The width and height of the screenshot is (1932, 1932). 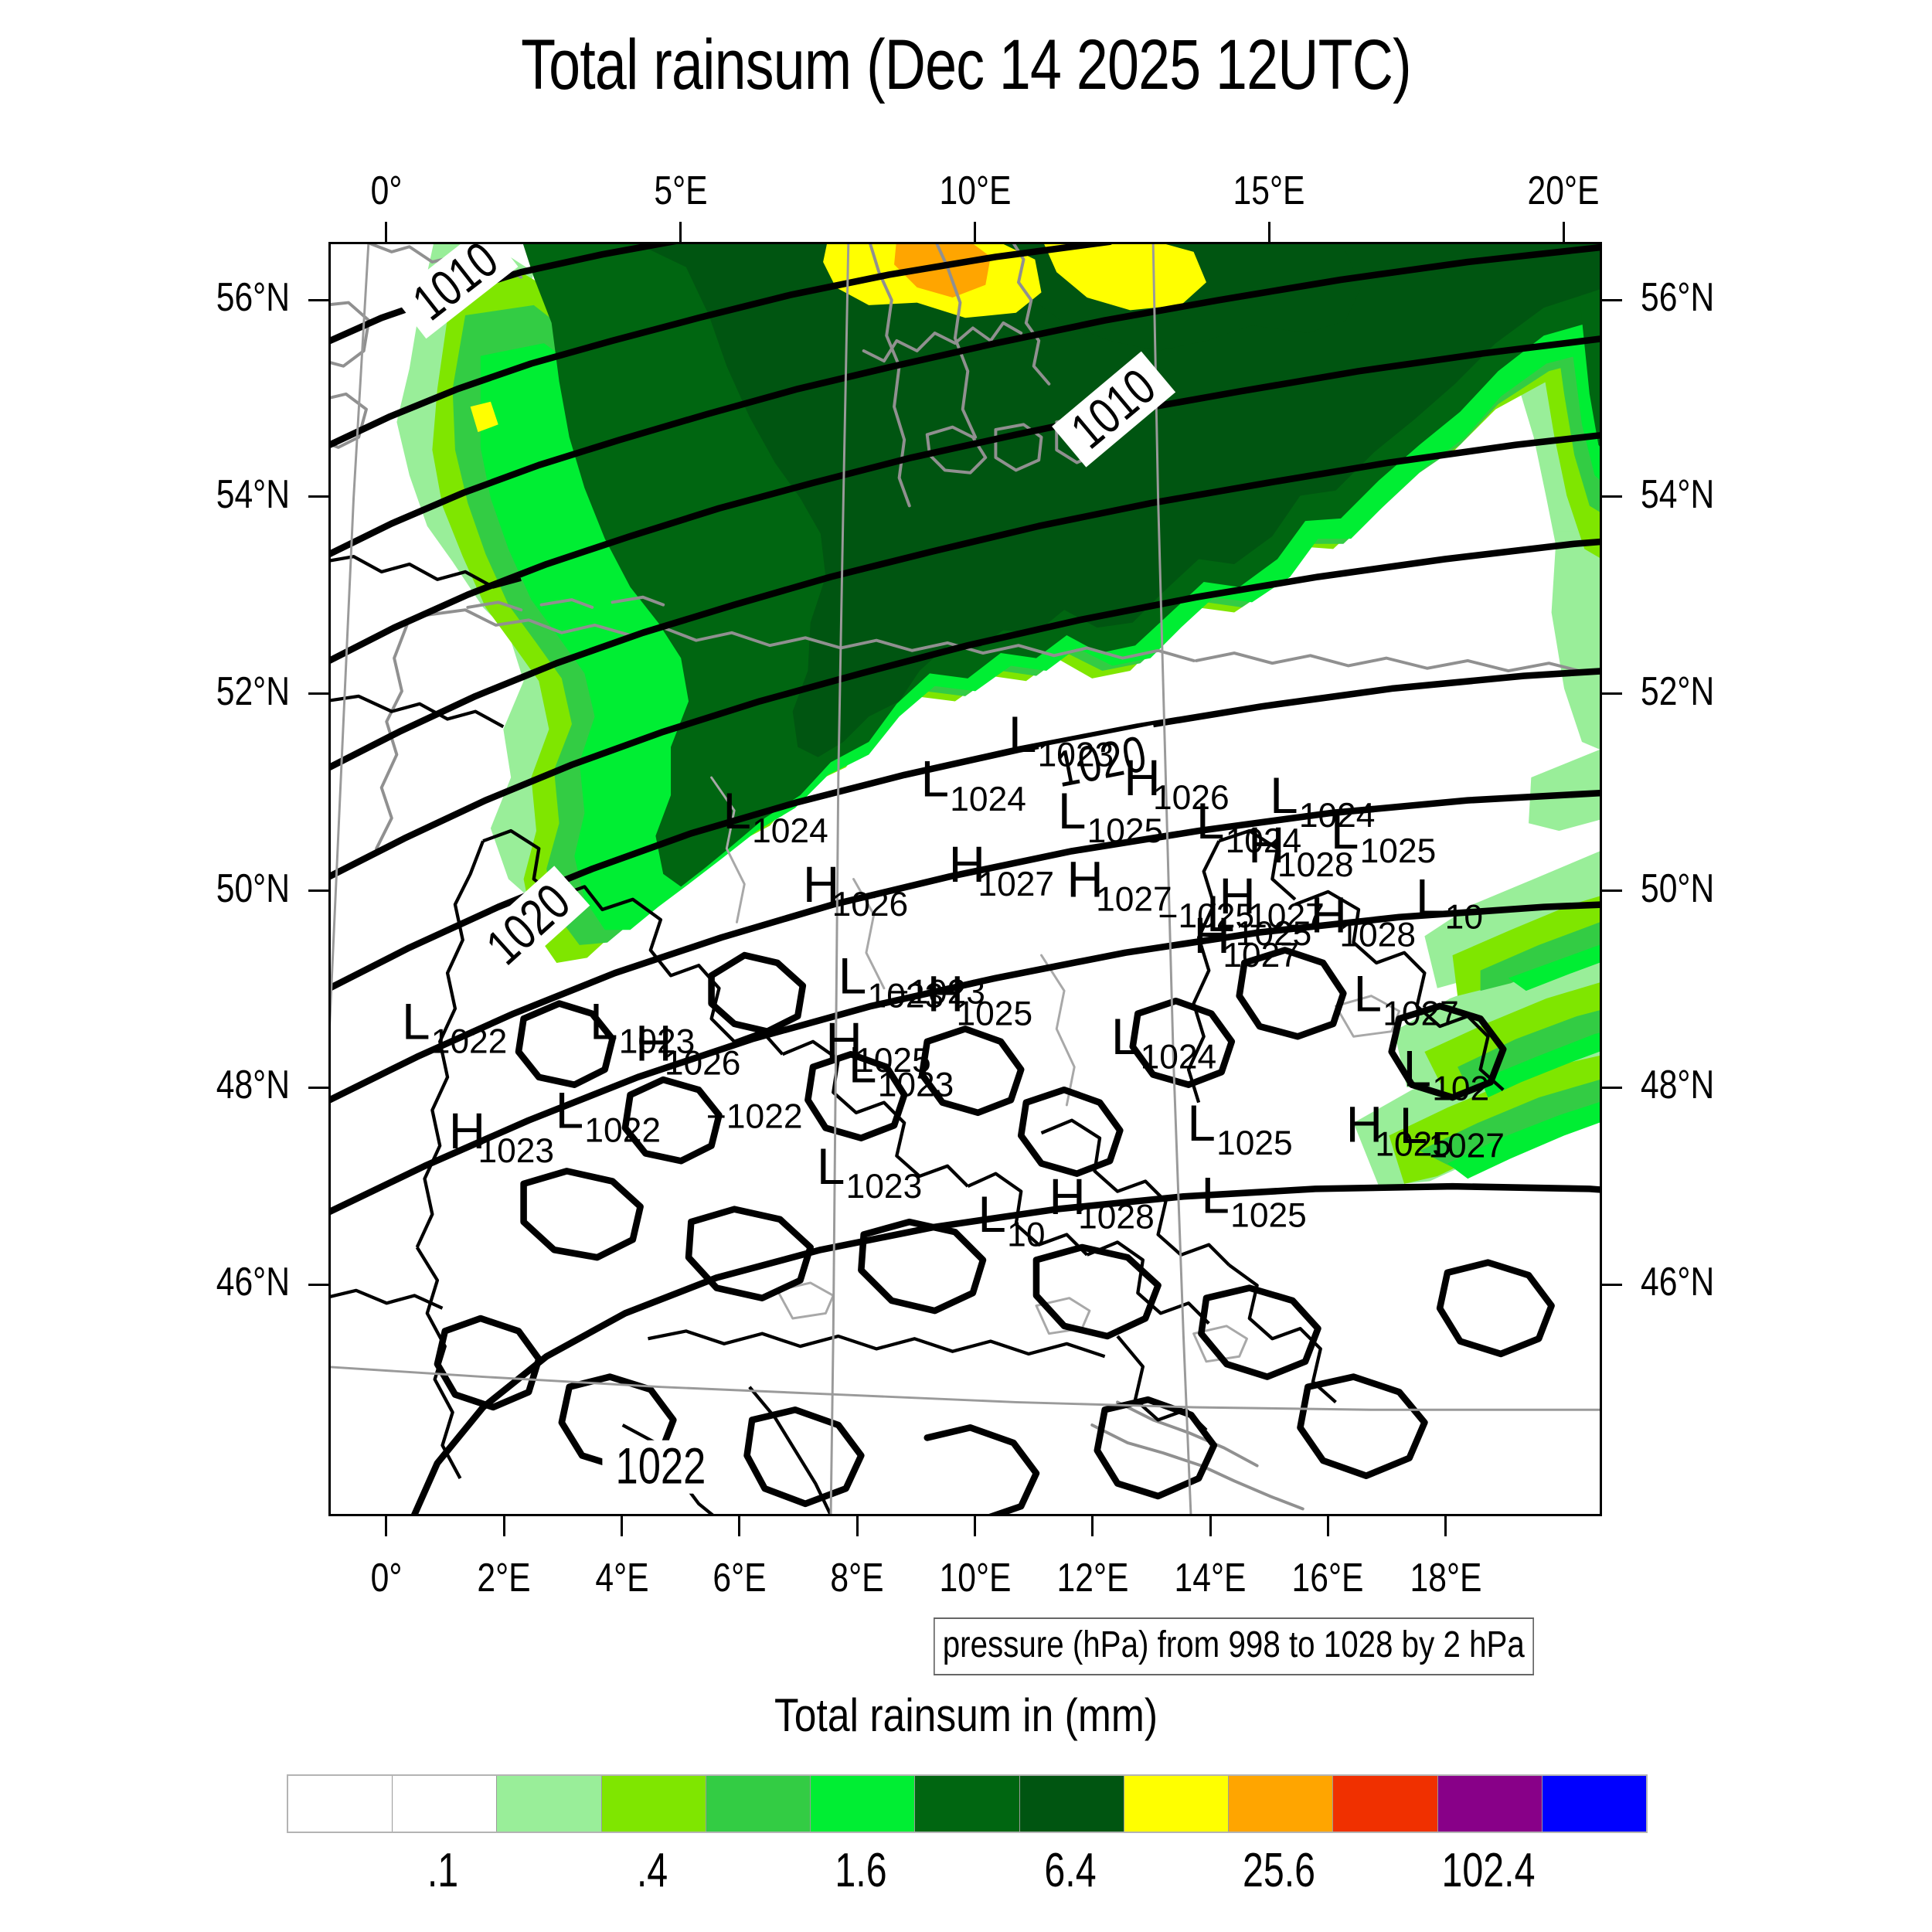 I want to click on pressure-center-l: L 10, so click(x=1012, y=1220).